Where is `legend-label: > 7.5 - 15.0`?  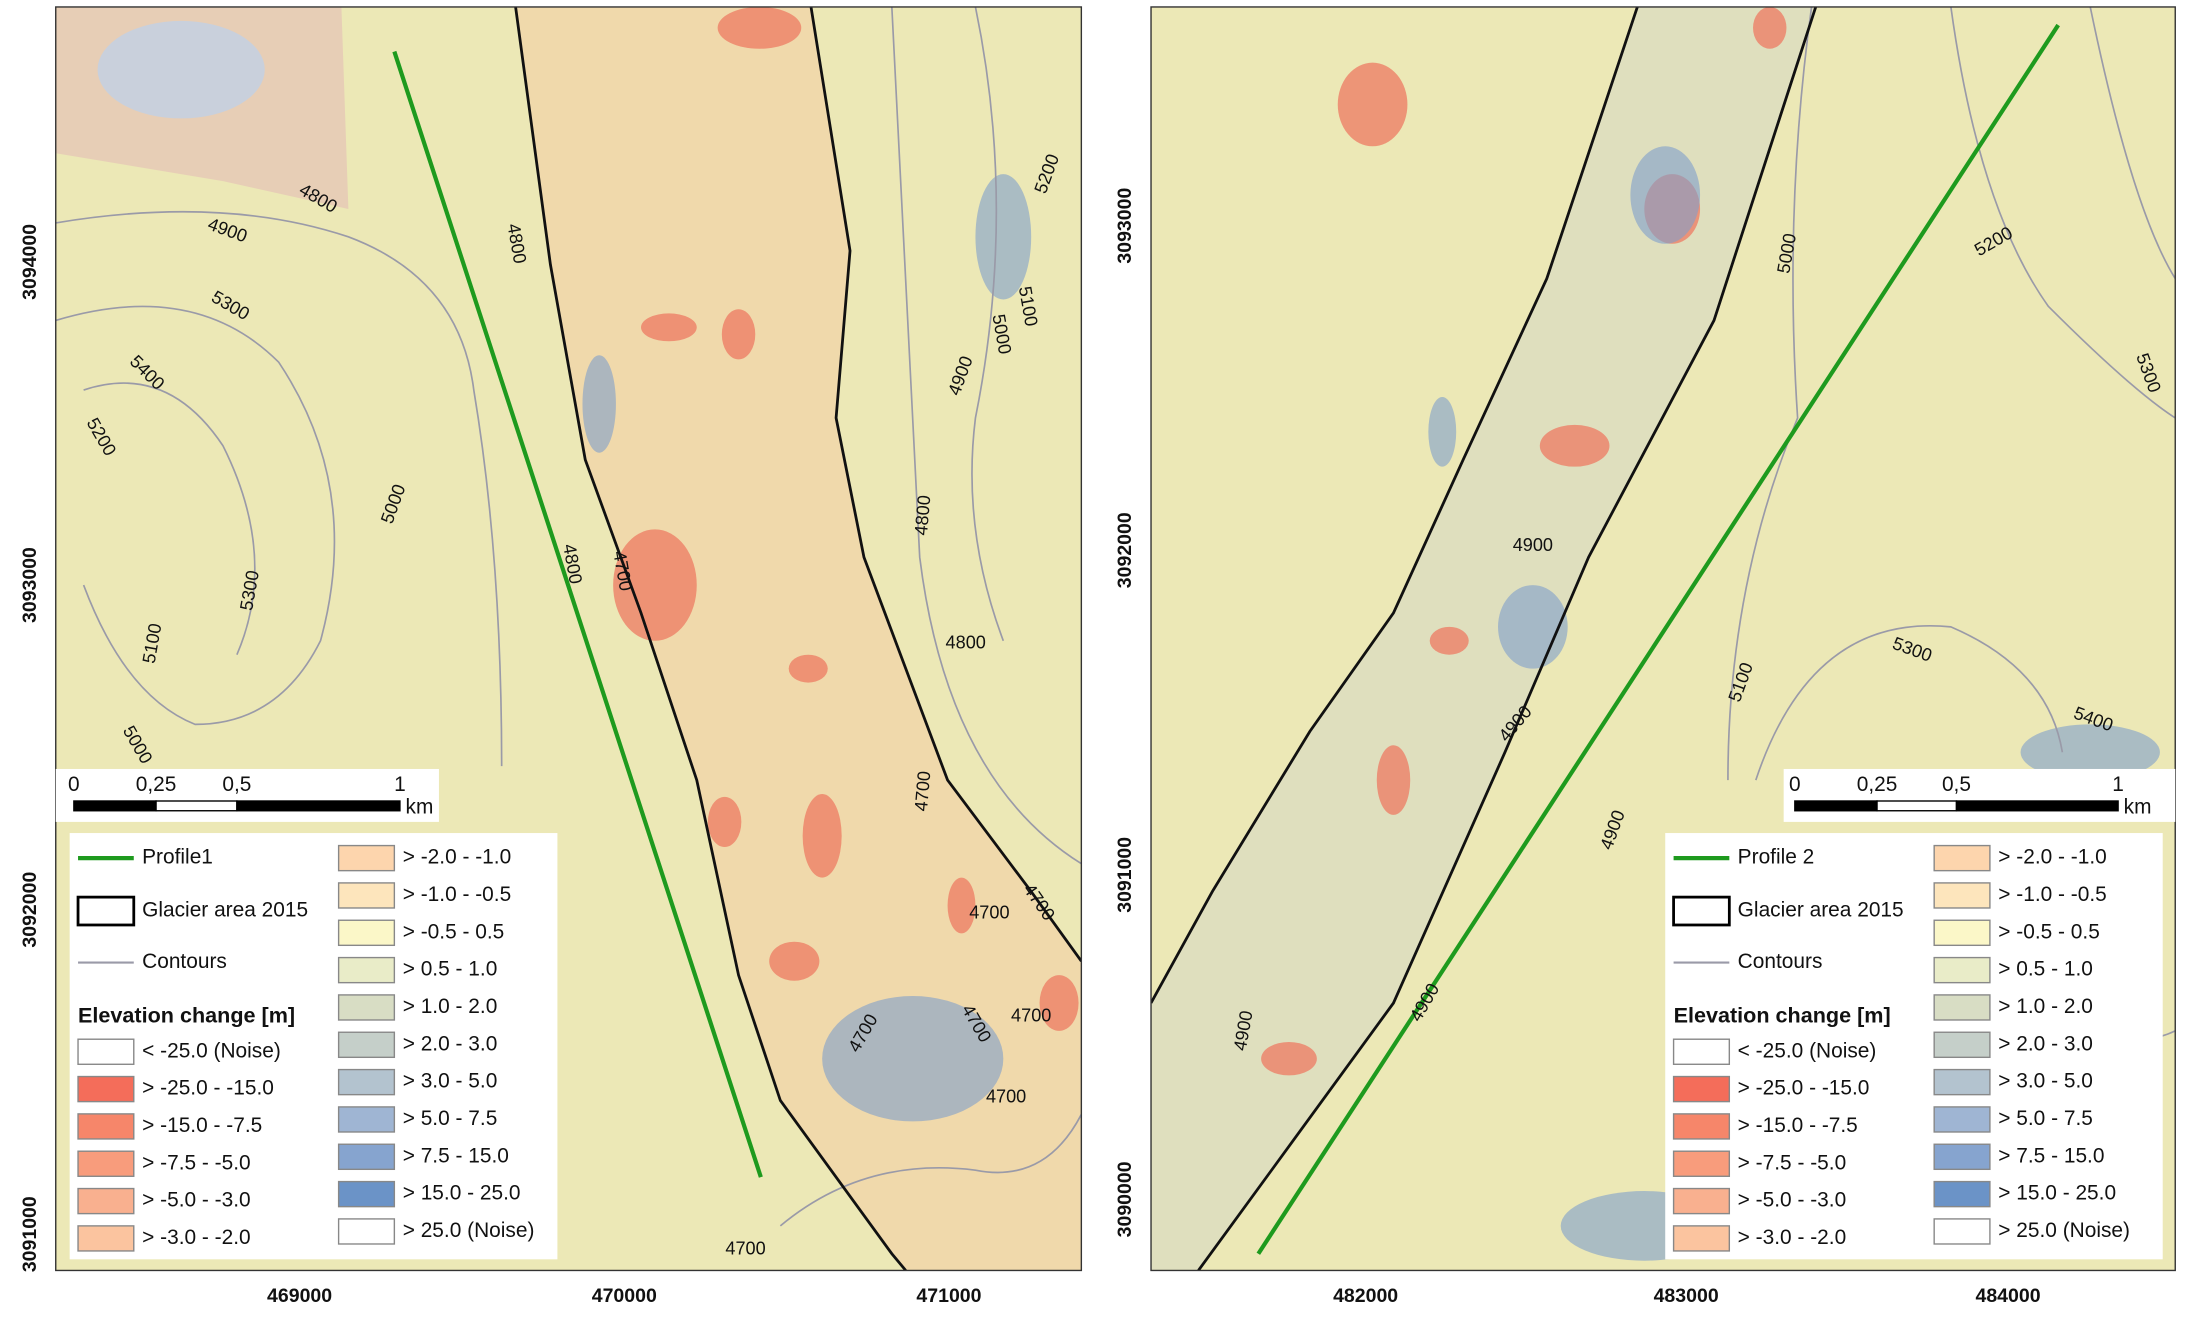
legend-label: > 7.5 - 15.0 is located at coordinates (456, 1155).